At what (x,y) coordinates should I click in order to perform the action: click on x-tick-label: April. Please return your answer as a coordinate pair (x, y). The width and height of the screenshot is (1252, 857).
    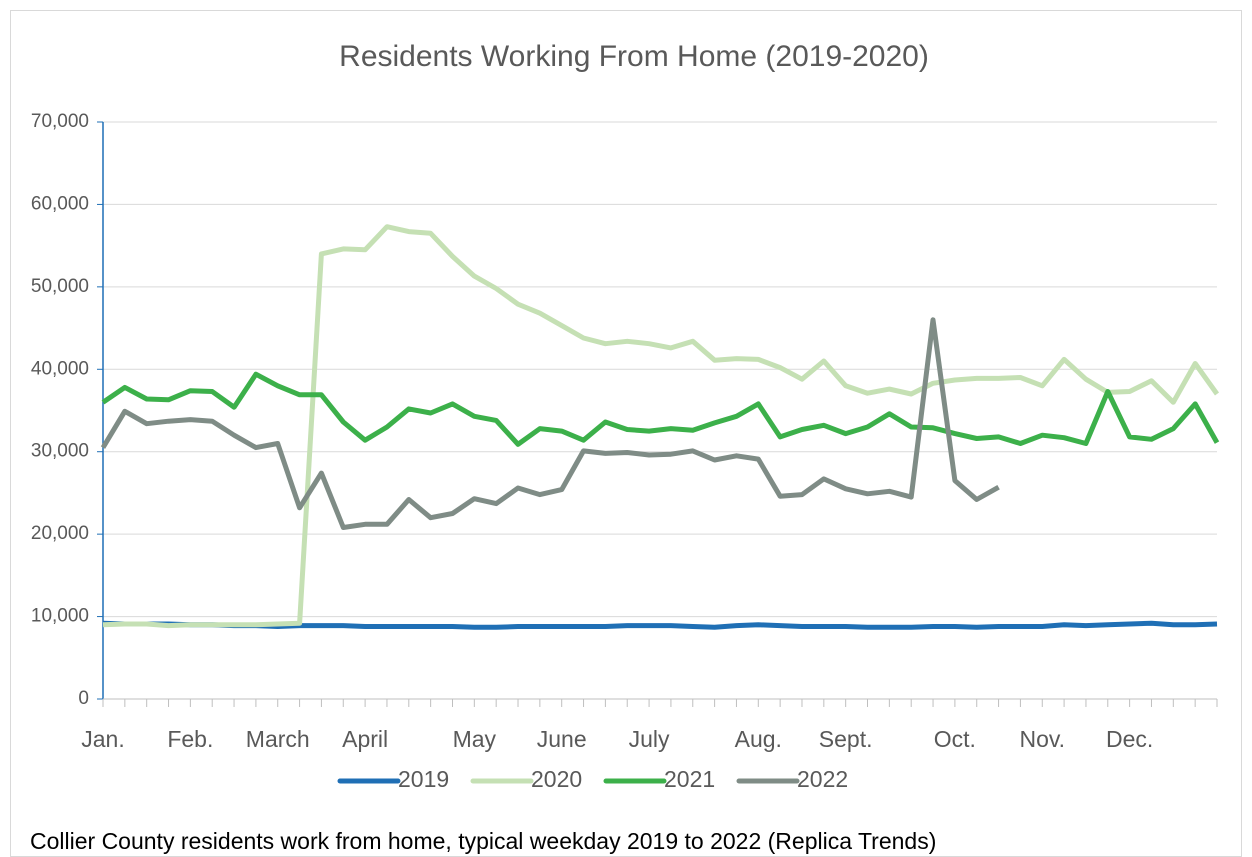
    Looking at the image, I should click on (365, 739).